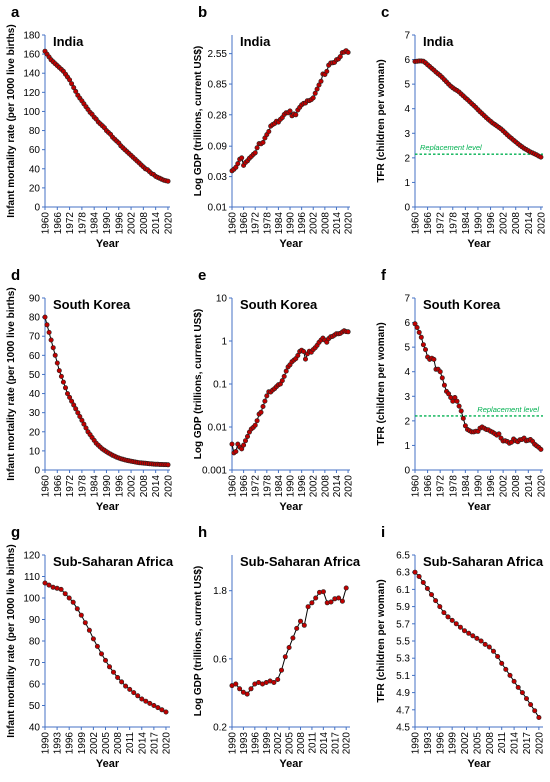 The height and width of the screenshot is (782, 550). What do you see at coordinates (441, 486) in the screenshot?
I see `x-tick-label: 1972` at bounding box center [441, 486].